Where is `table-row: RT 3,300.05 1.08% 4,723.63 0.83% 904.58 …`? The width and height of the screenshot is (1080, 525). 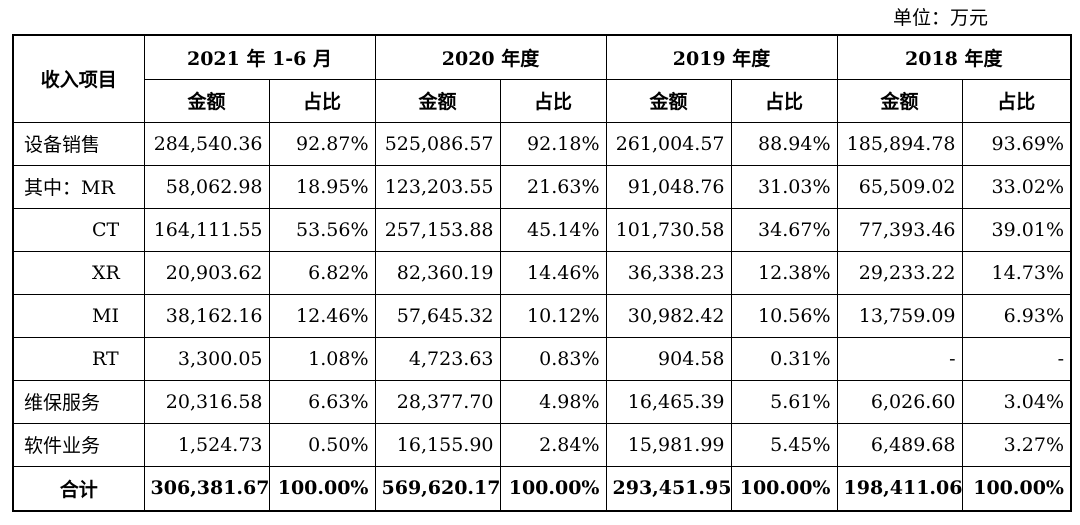
table-row: RT 3,300.05 1.08% 4,723.63 0.83% 904.58 … is located at coordinates (542, 358).